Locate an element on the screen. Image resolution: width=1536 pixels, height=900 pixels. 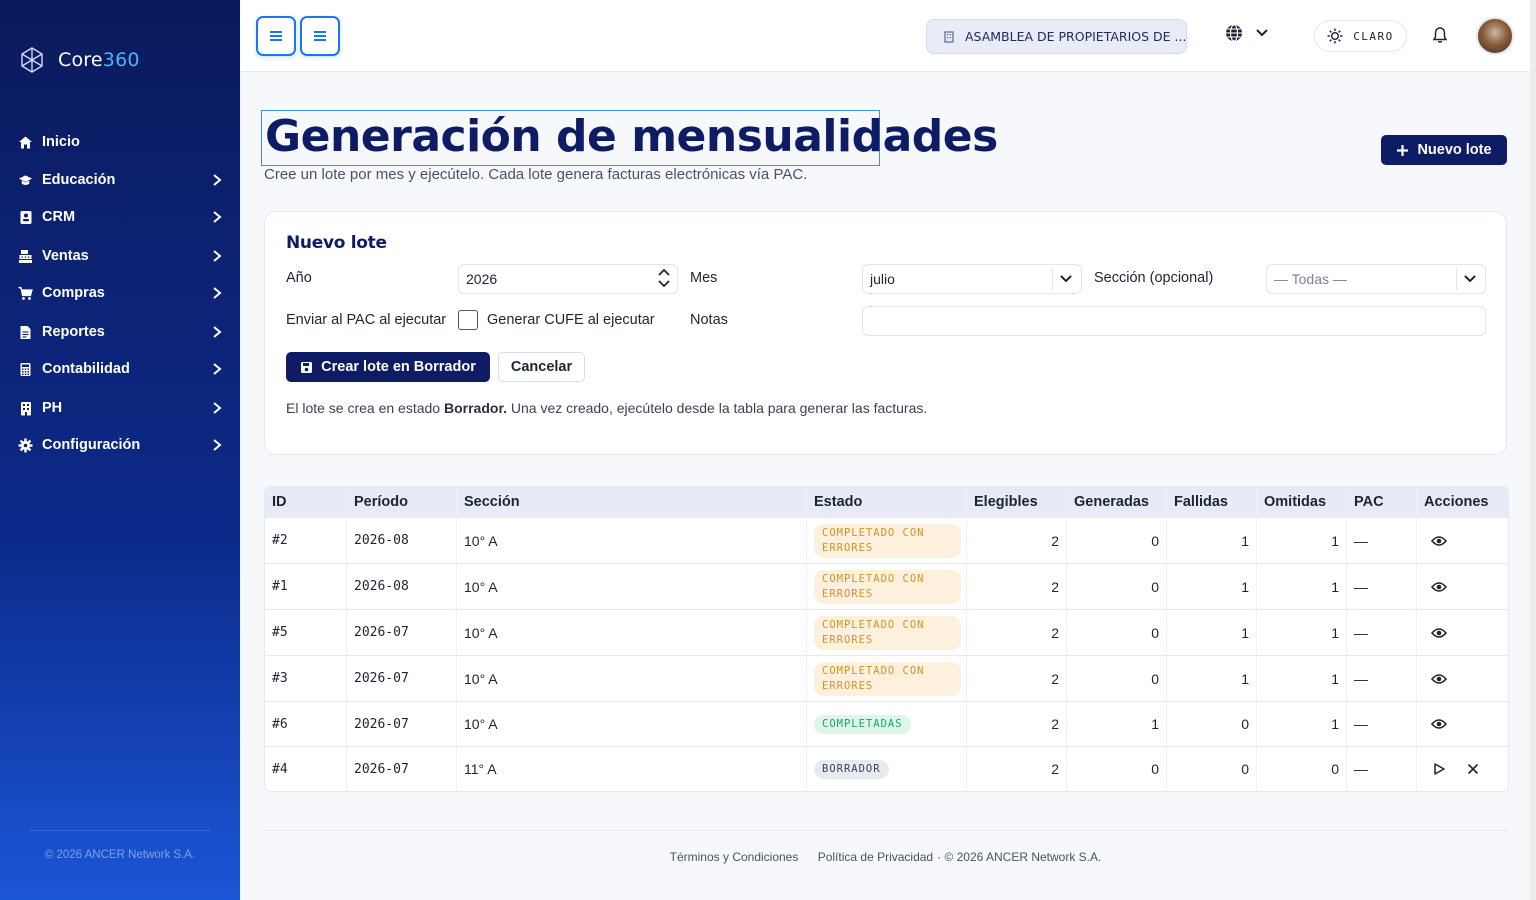
cell-section: 11° A is located at coordinates (631, 768).